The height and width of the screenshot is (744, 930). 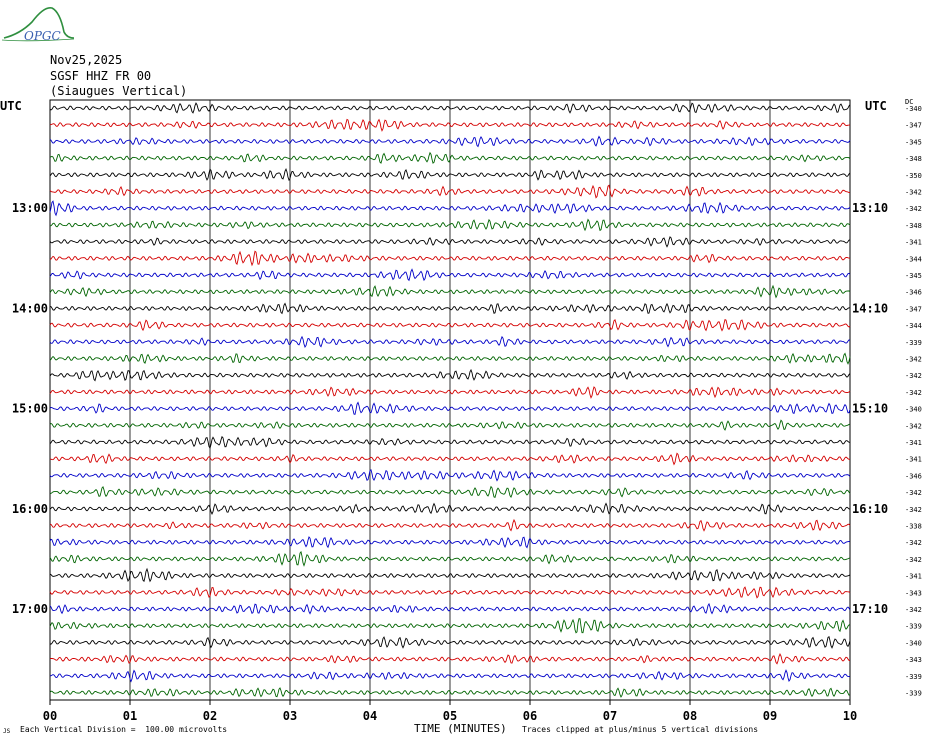 What do you see at coordinates (913, 527) in the screenshot?
I see `dc-offset-label: -338` at bounding box center [913, 527].